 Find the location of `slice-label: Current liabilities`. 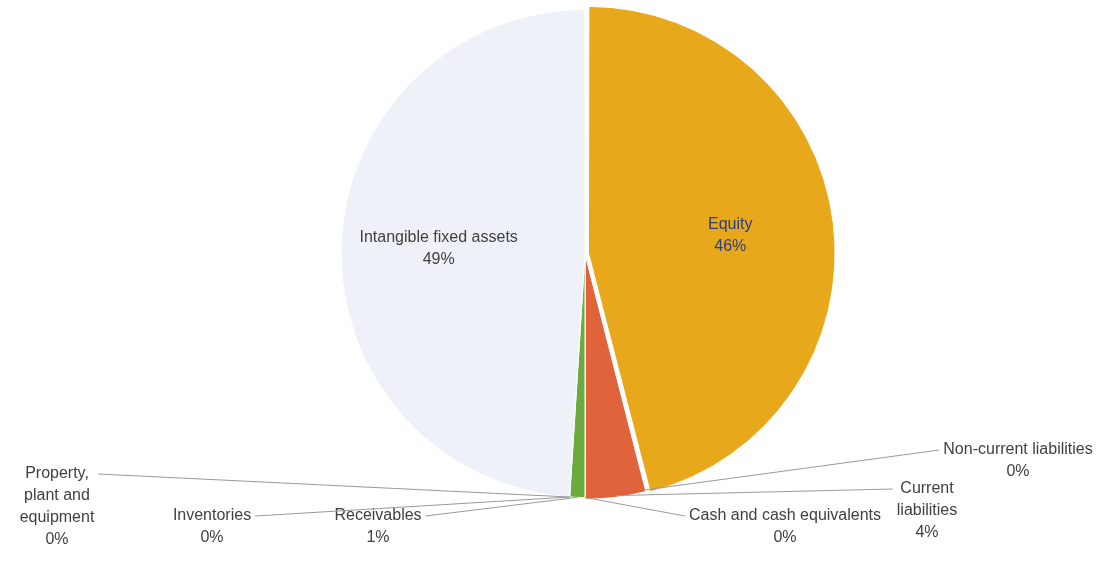

slice-label: Current liabilities is located at coordinates (927, 499).